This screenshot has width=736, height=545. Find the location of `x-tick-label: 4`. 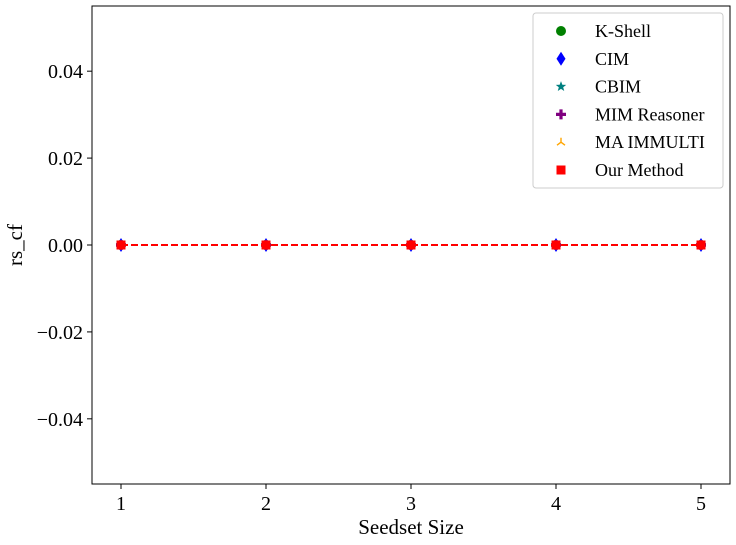

x-tick-label: 4 is located at coordinates (556, 504).